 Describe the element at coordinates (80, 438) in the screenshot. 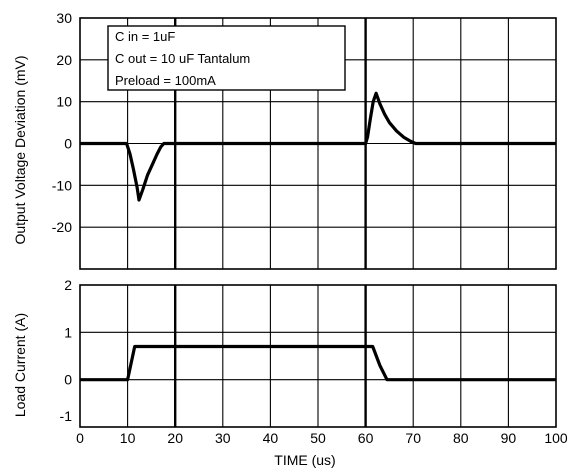

I see `x-tick: 0` at that location.